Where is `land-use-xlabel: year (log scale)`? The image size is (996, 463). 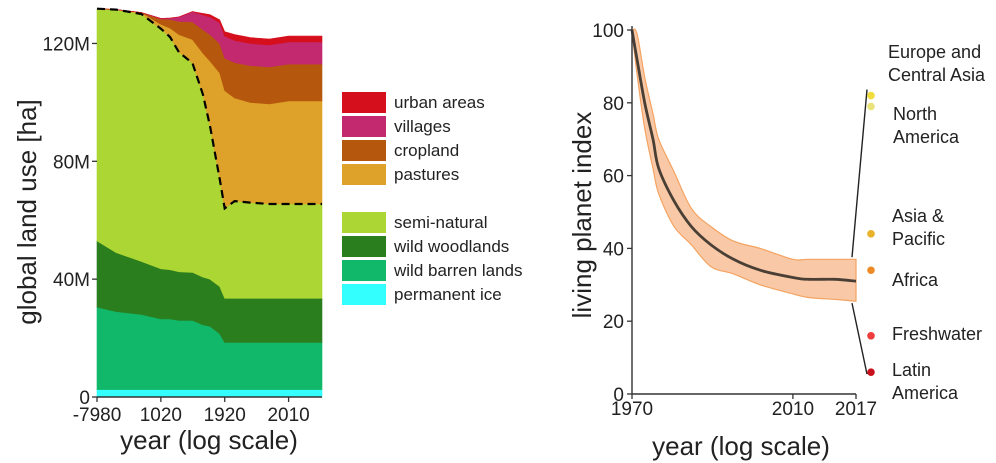
land-use-xlabel: year (log scale) is located at coordinates (209, 440).